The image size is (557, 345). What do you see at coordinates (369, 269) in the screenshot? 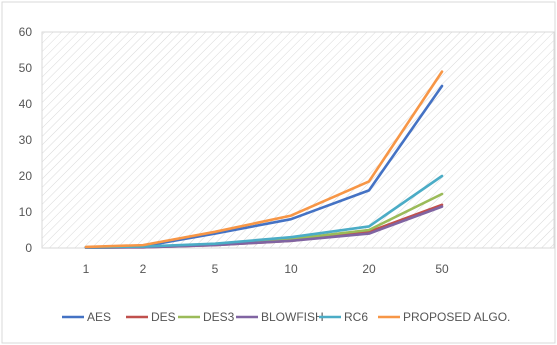
I see `x-tick-label: 20` at bounding box center [369, 269].